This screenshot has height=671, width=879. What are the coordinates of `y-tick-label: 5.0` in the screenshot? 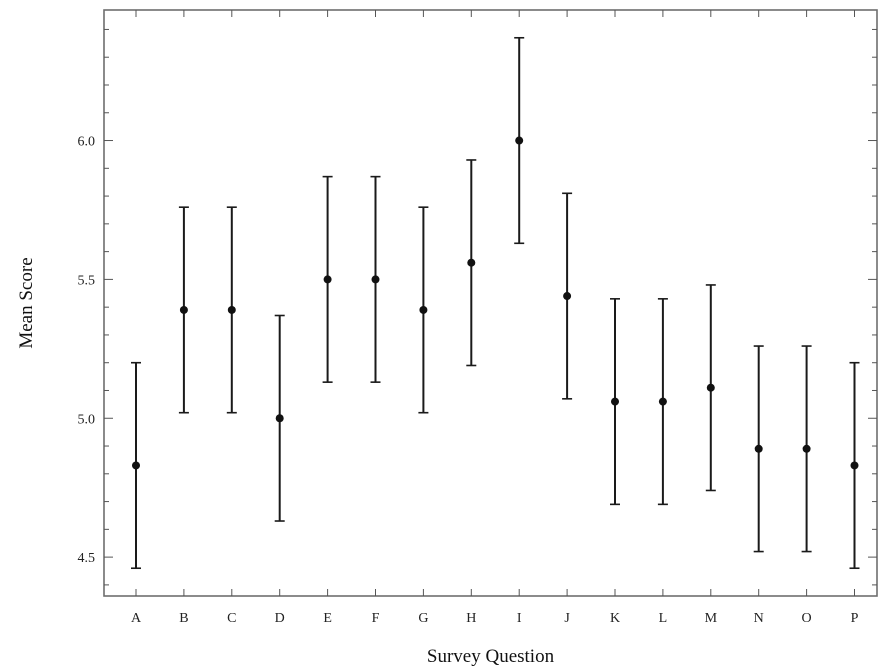 It's located at (87, 419).